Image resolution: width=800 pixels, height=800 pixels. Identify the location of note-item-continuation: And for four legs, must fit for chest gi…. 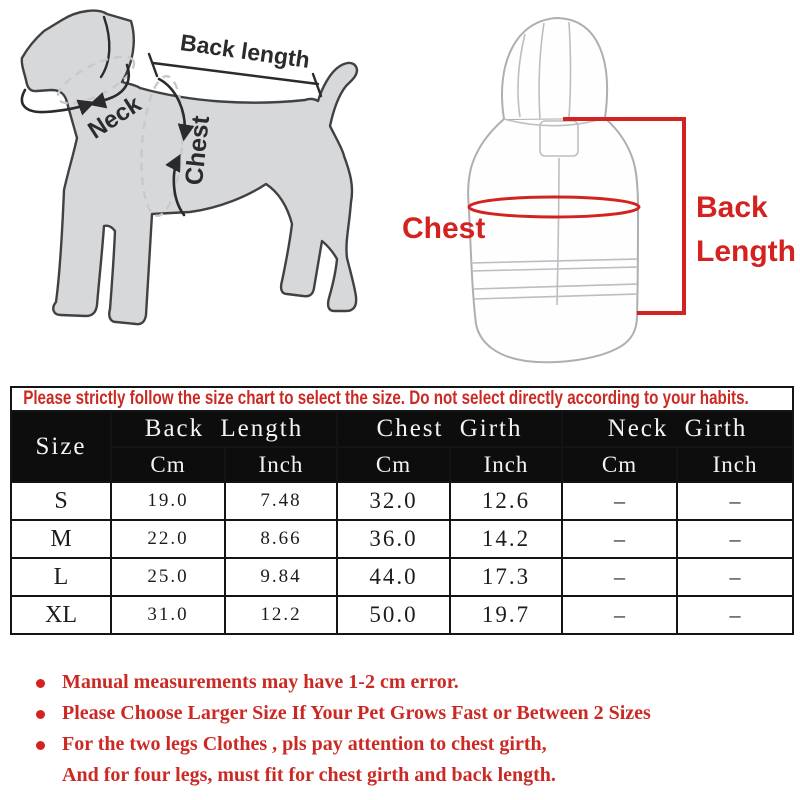
(406, 775).